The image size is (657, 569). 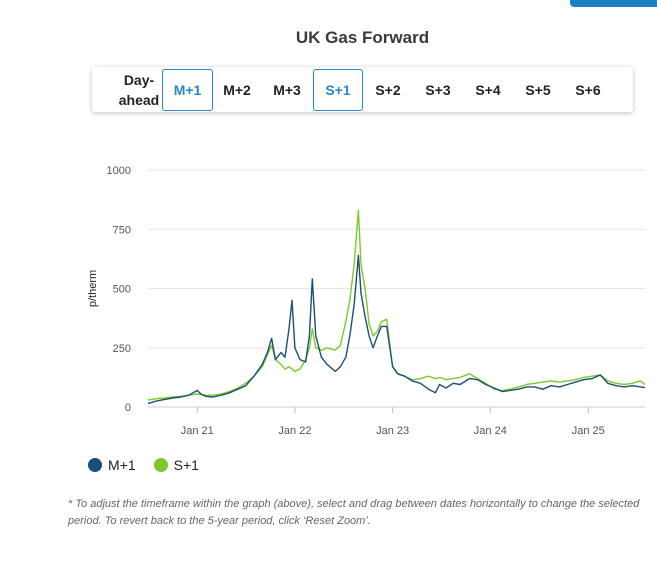 I want to click on legend-dot-s1, so click(x=160, y=465).